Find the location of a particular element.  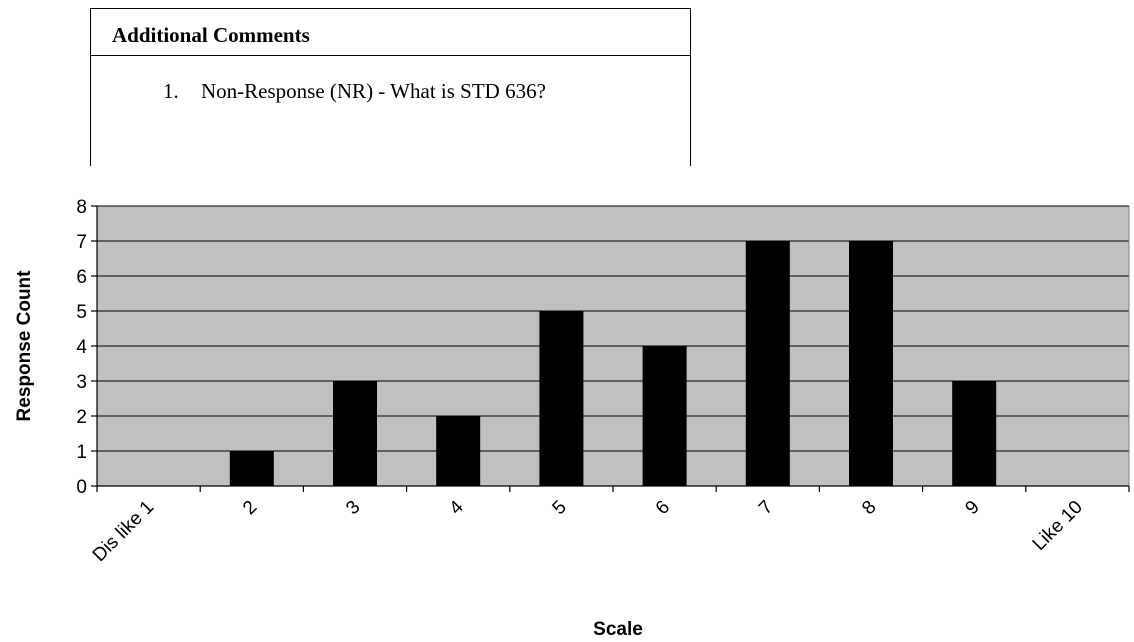

y-tick-label: 5 is located at coordinates (81, 312).